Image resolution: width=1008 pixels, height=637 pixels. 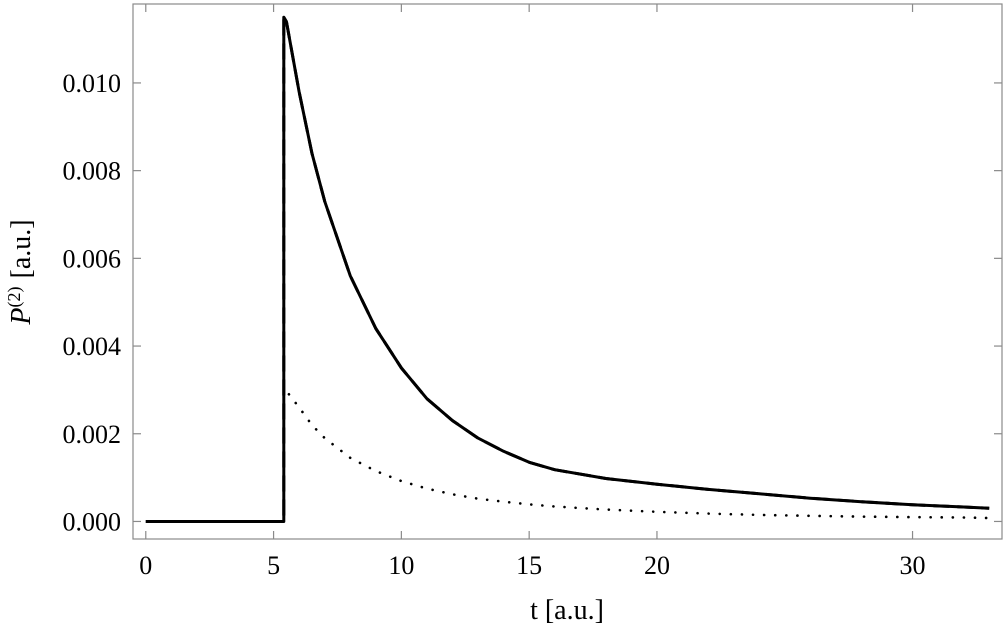 I want to click on x-tick-label: 30, so click(x=913, y=565).